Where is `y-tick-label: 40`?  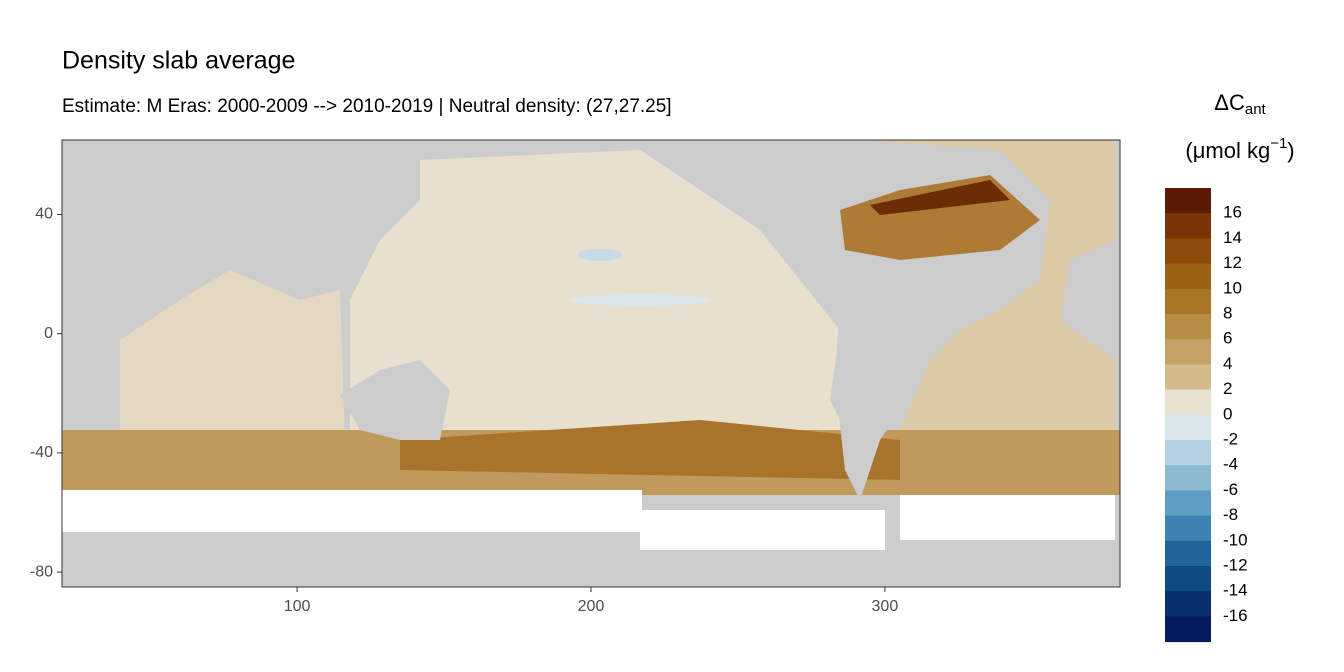
y-tick-label: 40 is located at coordinates (44, 214).